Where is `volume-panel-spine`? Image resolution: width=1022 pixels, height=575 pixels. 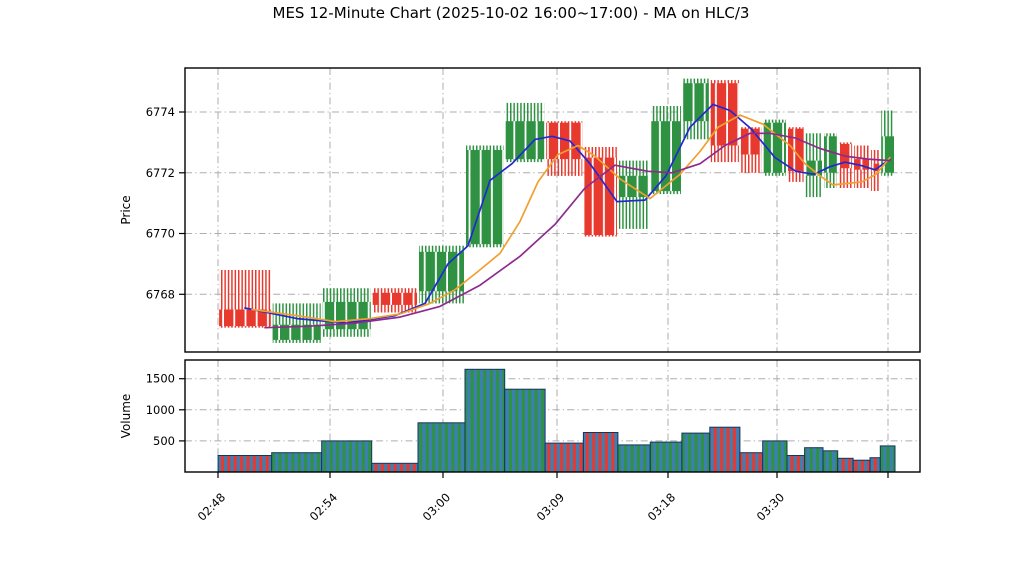
volume-panel-spine is located at coordinates (552, 416).